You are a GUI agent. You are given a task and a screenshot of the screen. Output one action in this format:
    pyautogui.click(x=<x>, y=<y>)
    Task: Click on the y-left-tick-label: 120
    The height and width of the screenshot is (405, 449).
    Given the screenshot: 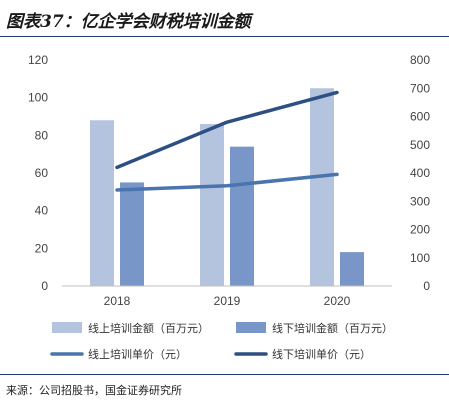 What is the action you would take?
    pyautogui.click(x=38, y=60)
    